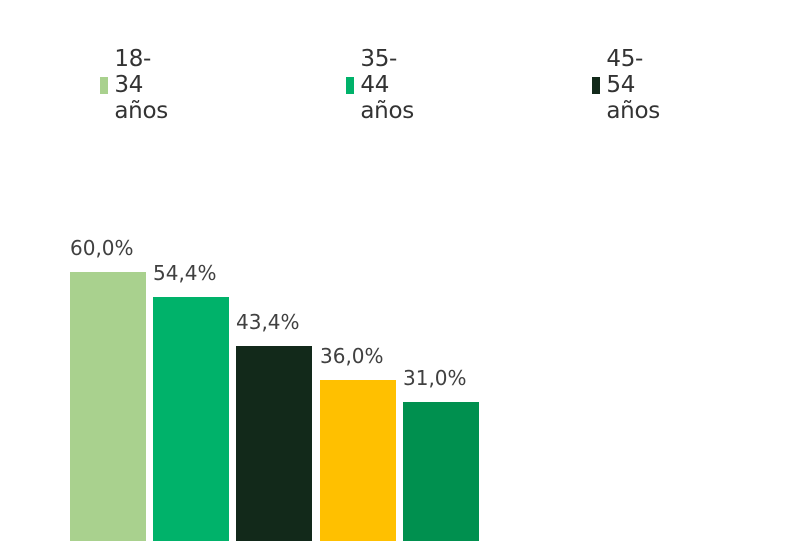 This screenshot has width=794, height=557. I want to click on bar-value-label: 36,0%, so click(352, 355).